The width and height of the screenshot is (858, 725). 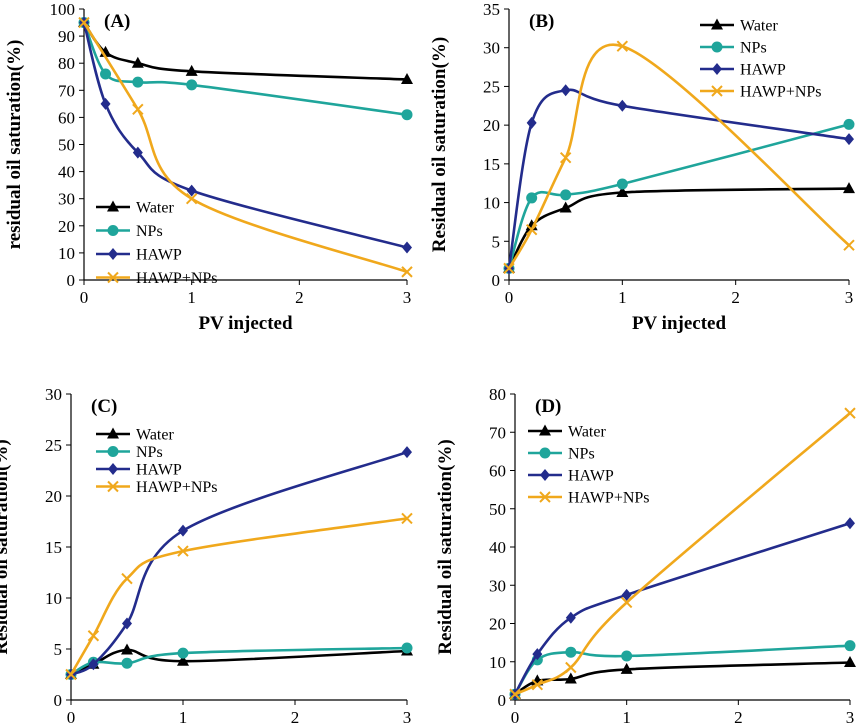 I want to click on y-tick-label: 60, so click(x=66, y=117).